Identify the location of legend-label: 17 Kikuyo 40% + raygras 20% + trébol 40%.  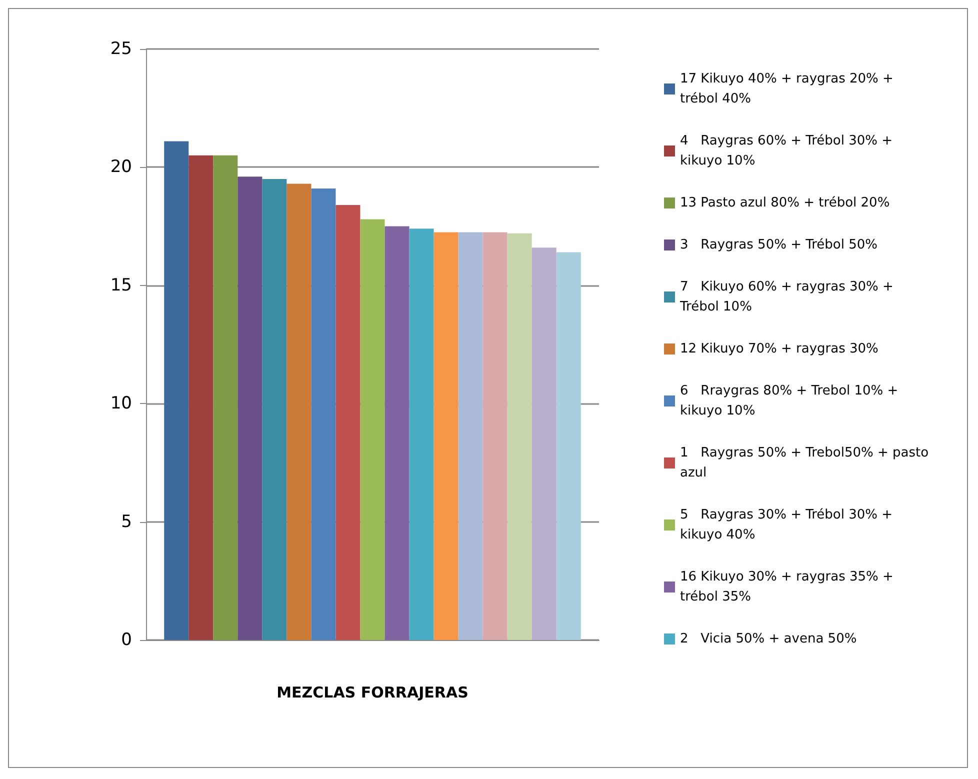
(789, 89).